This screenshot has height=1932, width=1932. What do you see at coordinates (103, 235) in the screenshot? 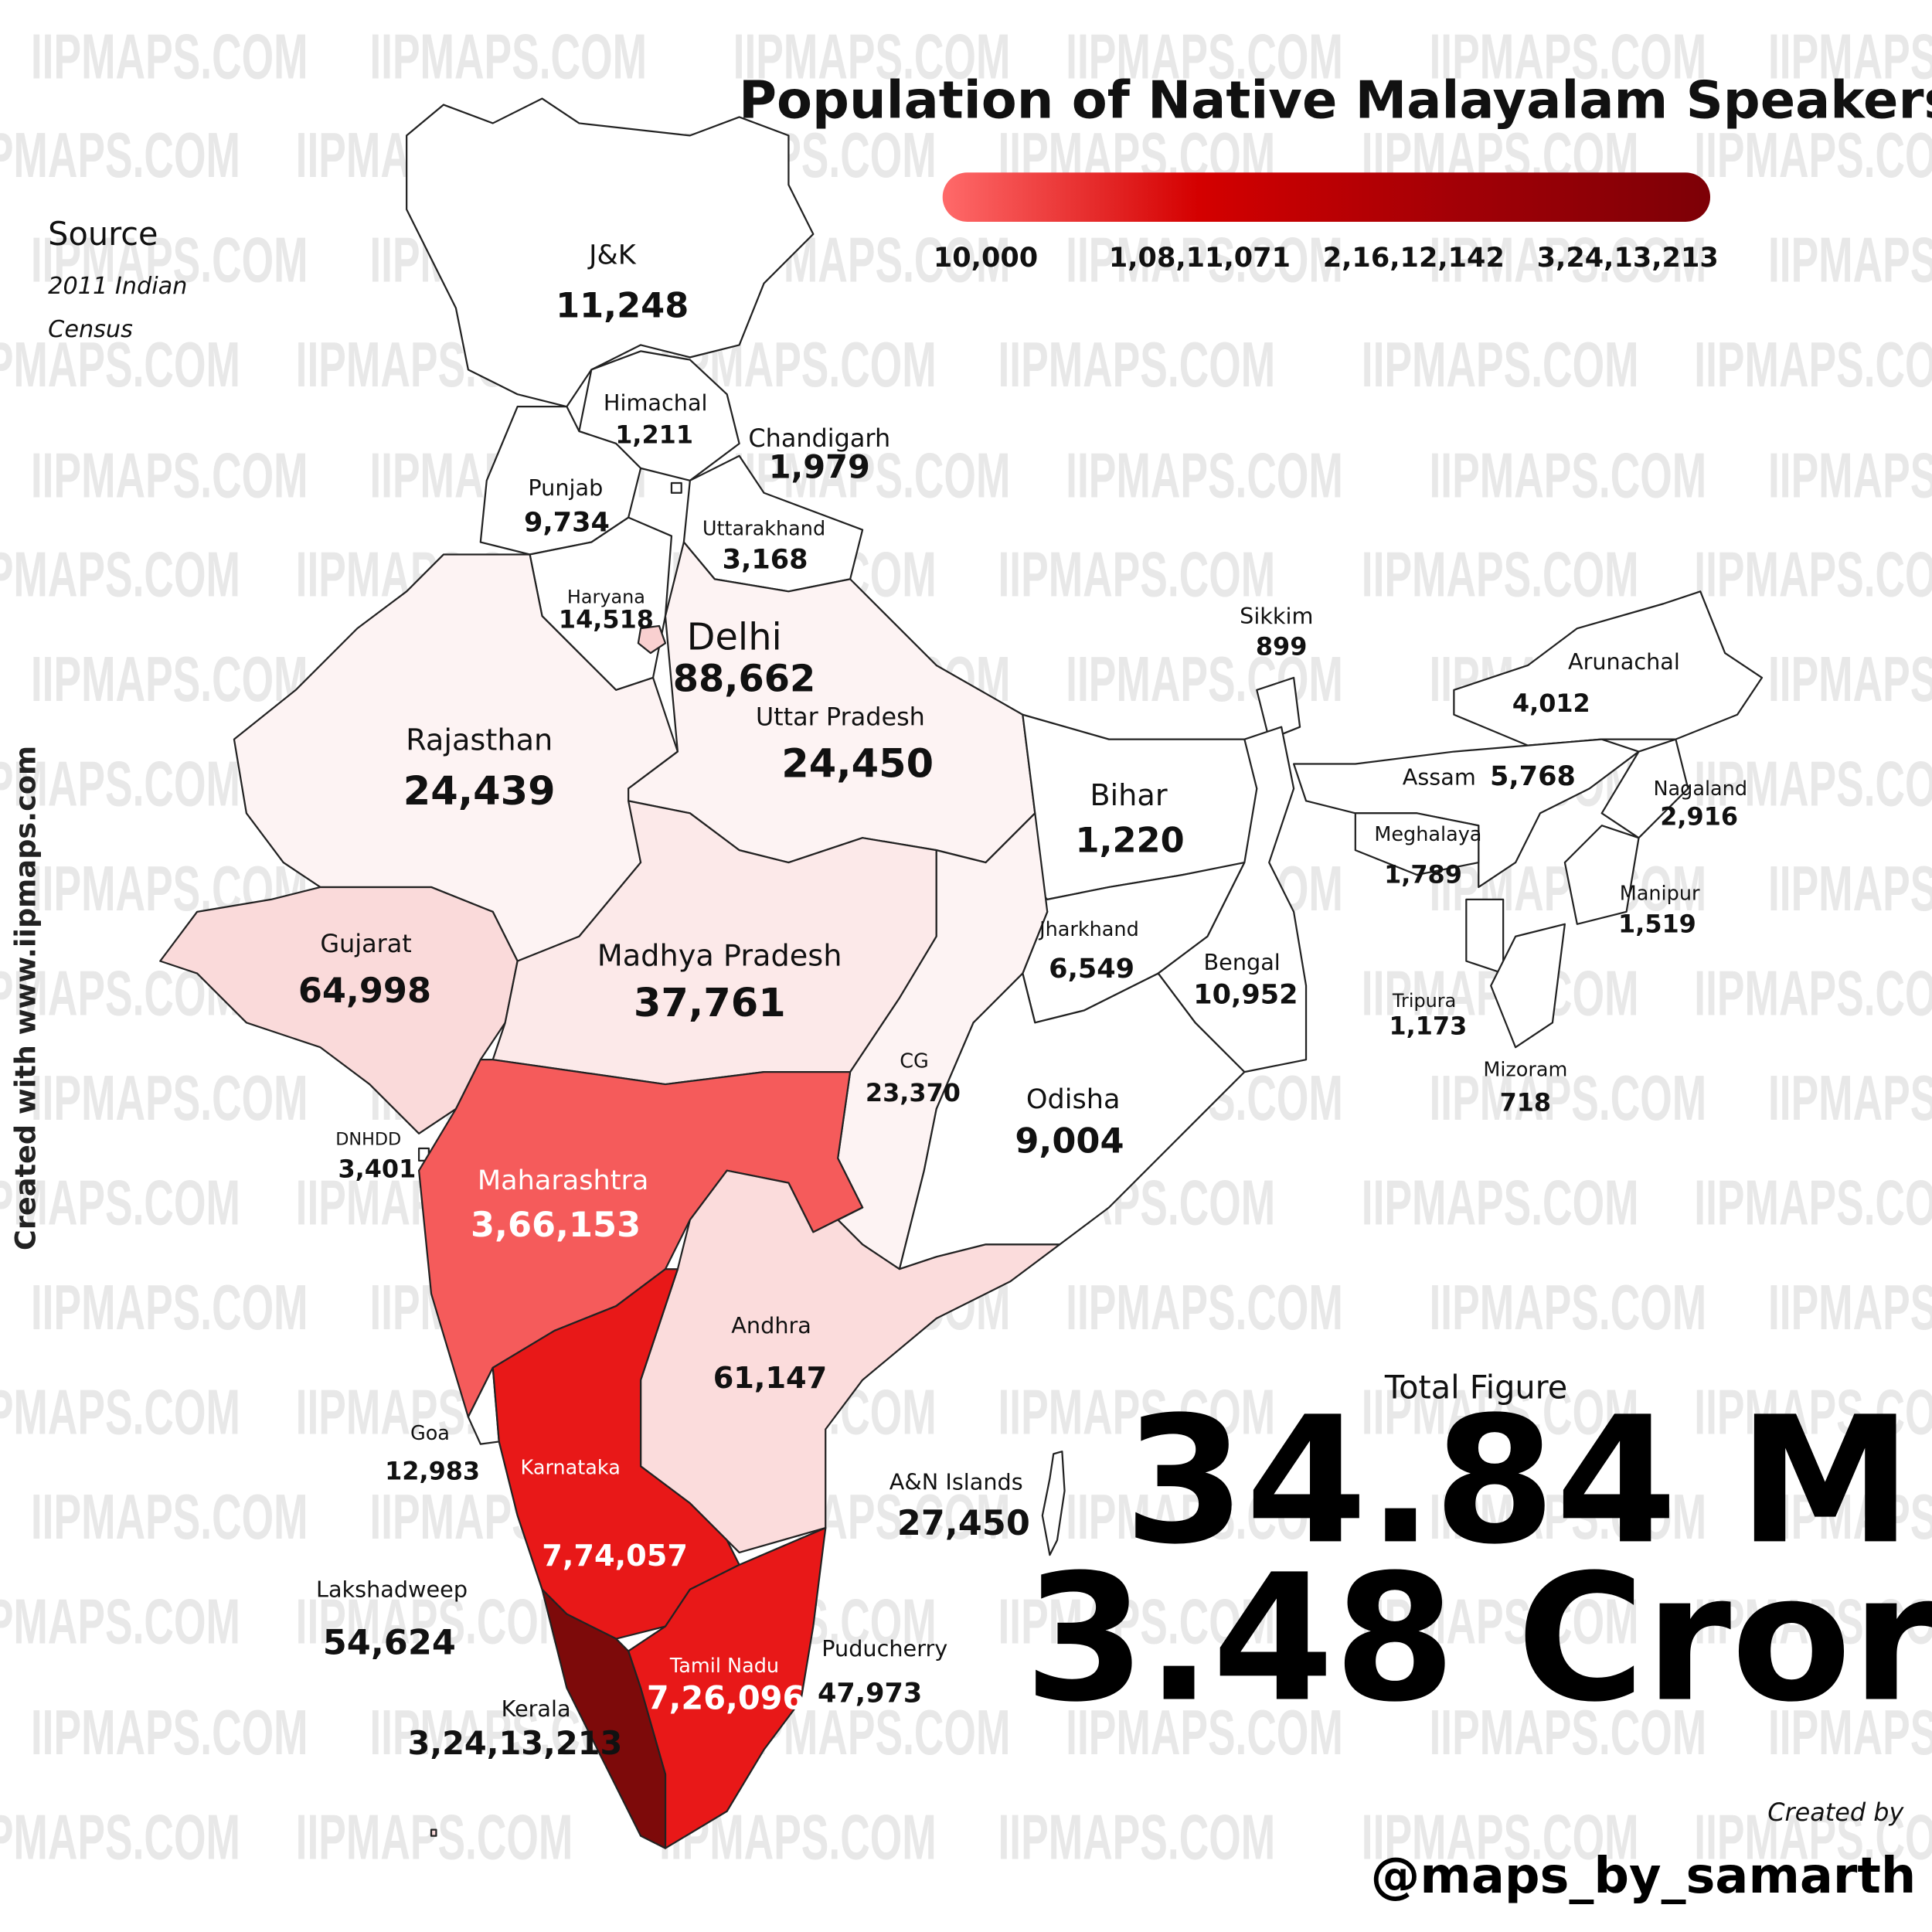
I see `source-heading: Source` at bounding box center [103, 235].